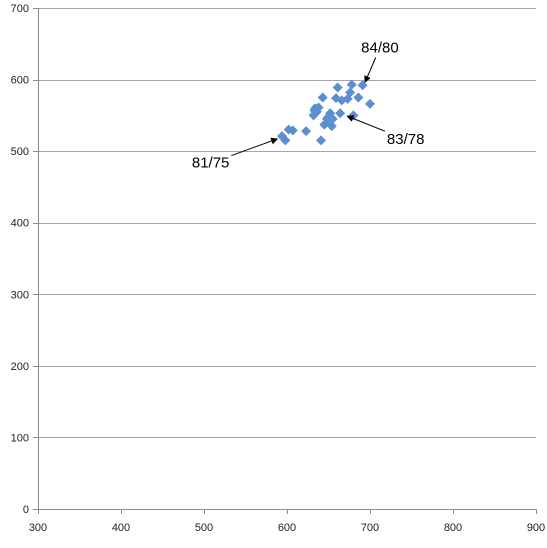 Image resolution: width=547 pixels, height=548 pixels. I want to click on y-tick-label-300: 300, so click(20, 295).